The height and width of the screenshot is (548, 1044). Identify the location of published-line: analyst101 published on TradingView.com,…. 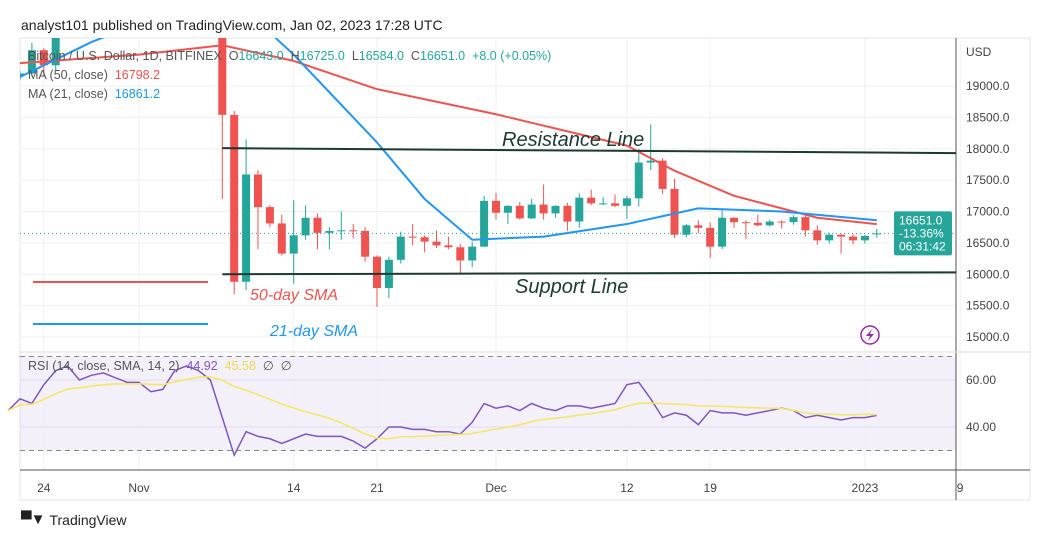
(232, 25).